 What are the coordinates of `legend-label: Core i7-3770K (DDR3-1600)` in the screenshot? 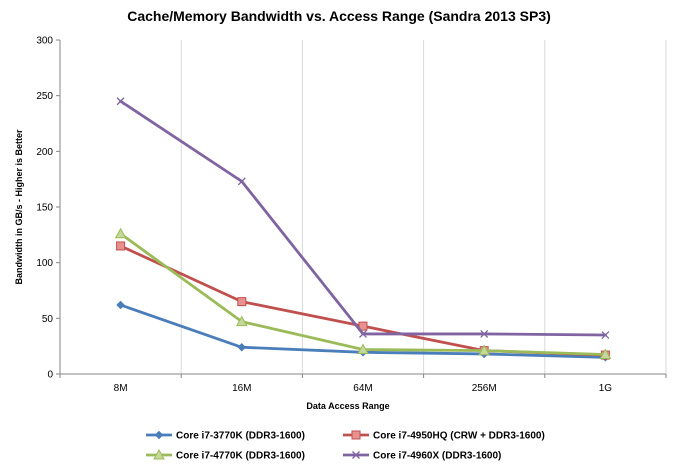 It's located at (240, 436).